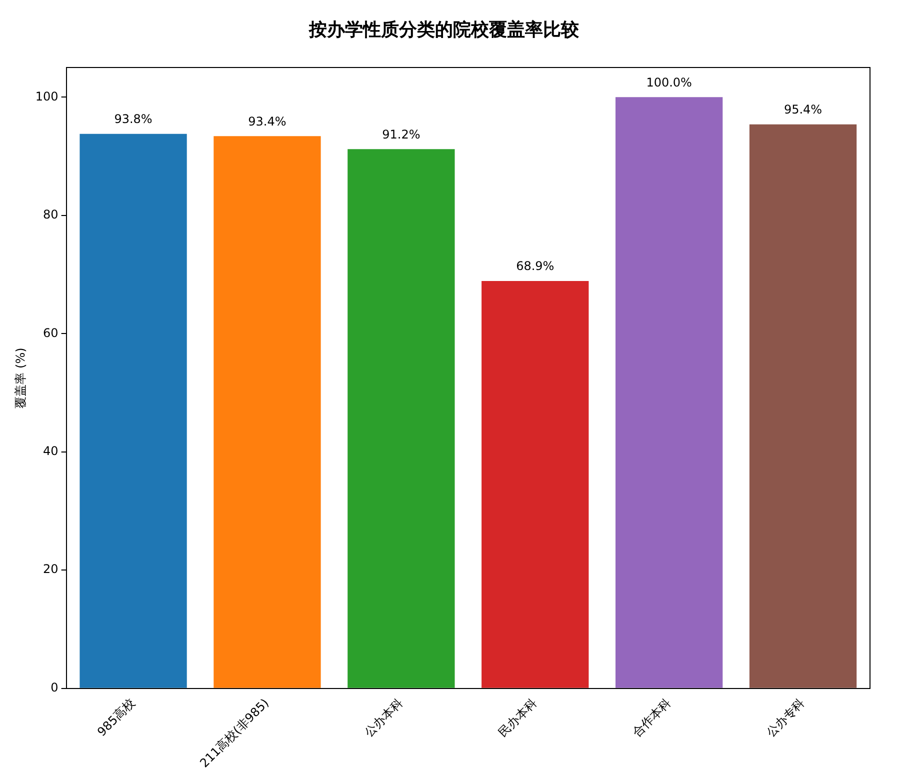 This screenshot has height=779, width=900. Describe the element at coordinates (652, 718) in the screenshot. I see `x-tick-label: 合作本科` at that location.